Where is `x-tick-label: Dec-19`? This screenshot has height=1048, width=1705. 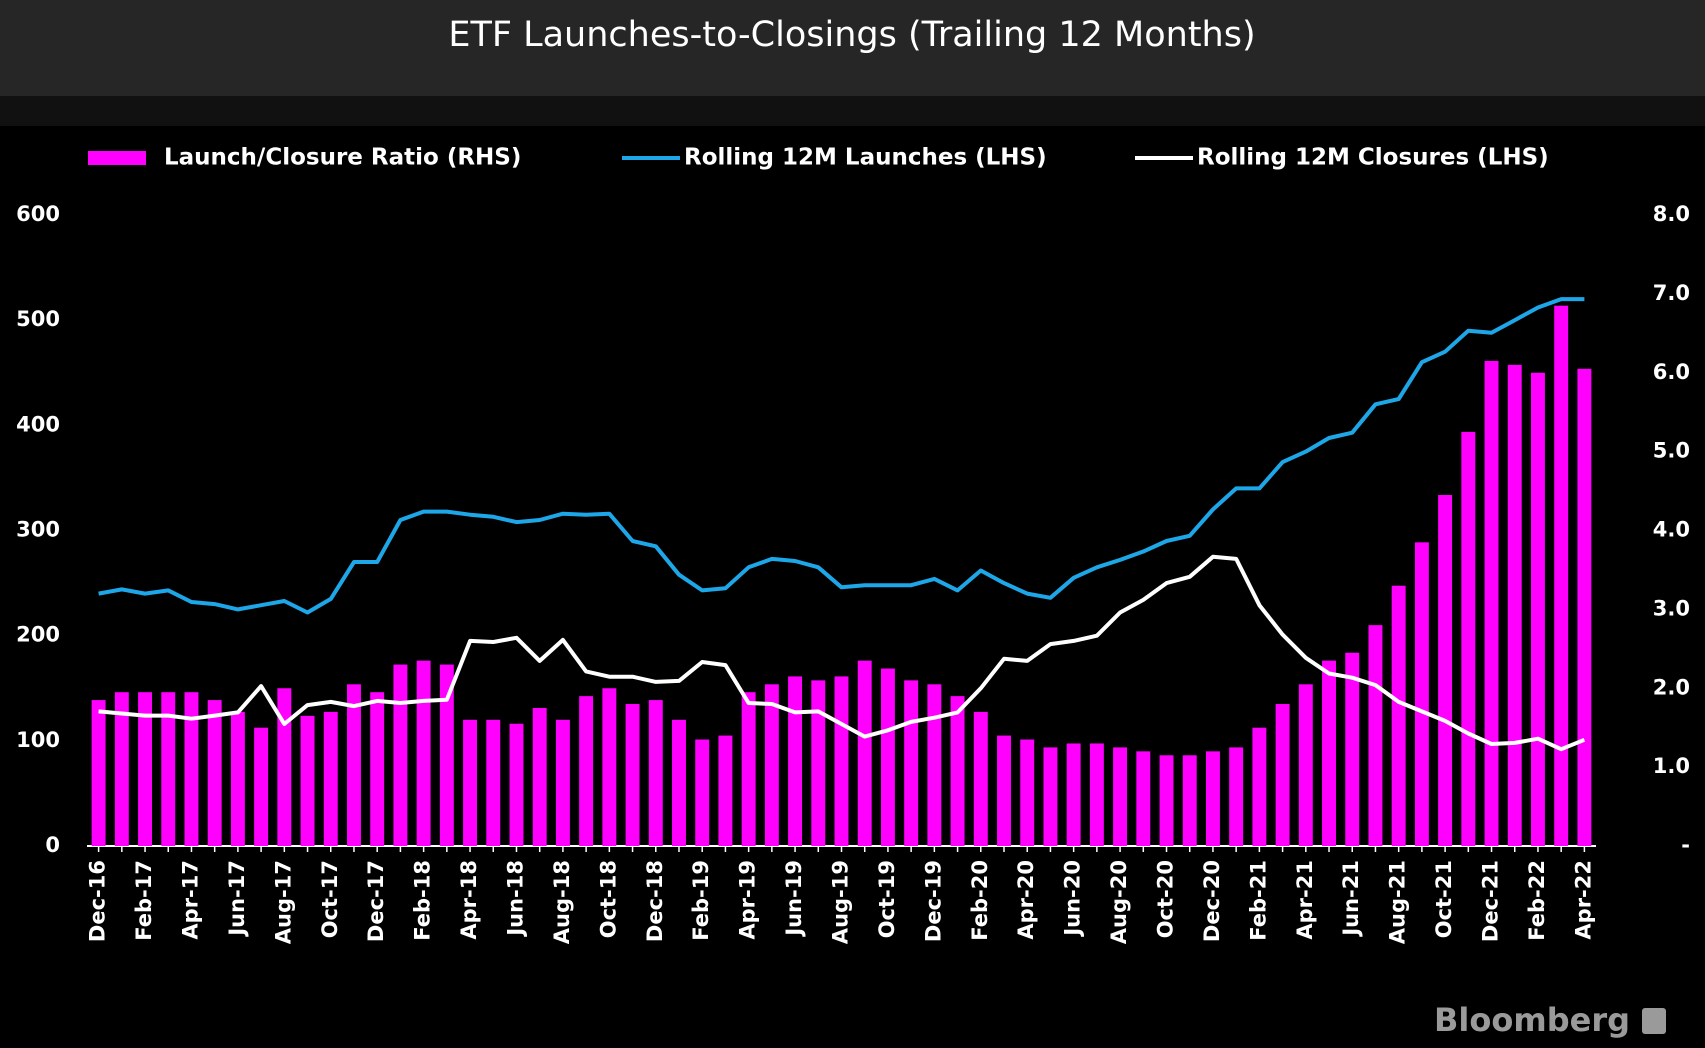 x-tick-label: Dec-19 is located at coordinates (933, 901).